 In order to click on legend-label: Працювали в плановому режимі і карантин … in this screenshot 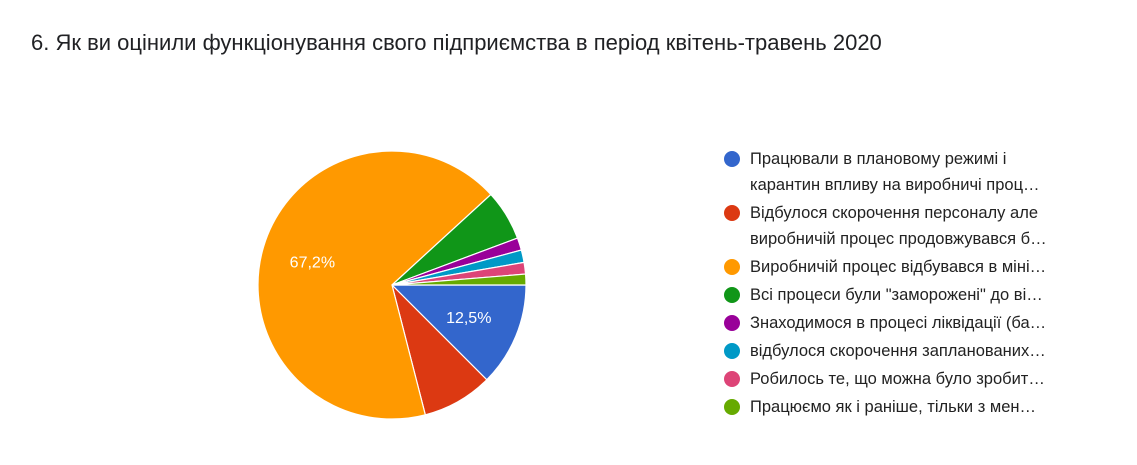, I will do `click(895, 172)`.